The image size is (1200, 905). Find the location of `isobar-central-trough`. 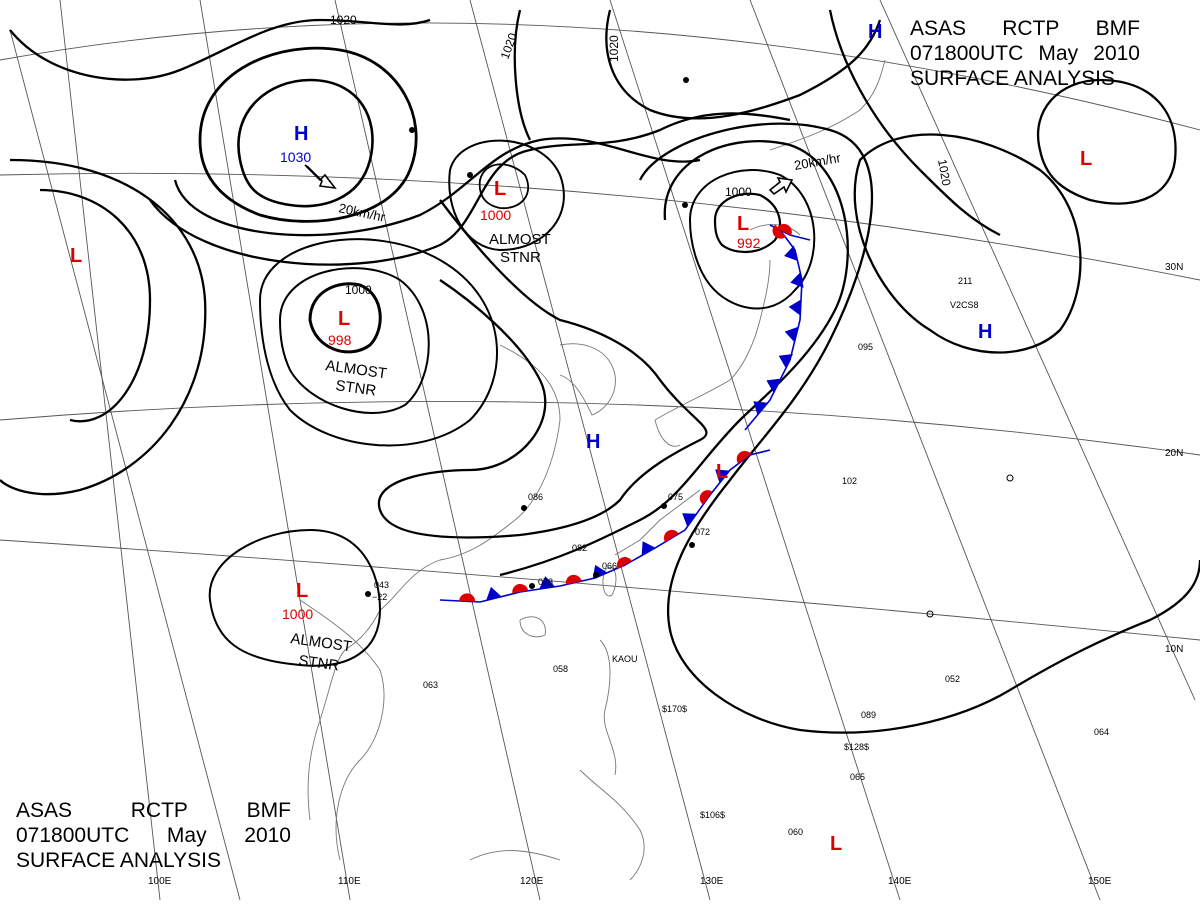

isobar-central-trough is located at coordinates (542, 369).